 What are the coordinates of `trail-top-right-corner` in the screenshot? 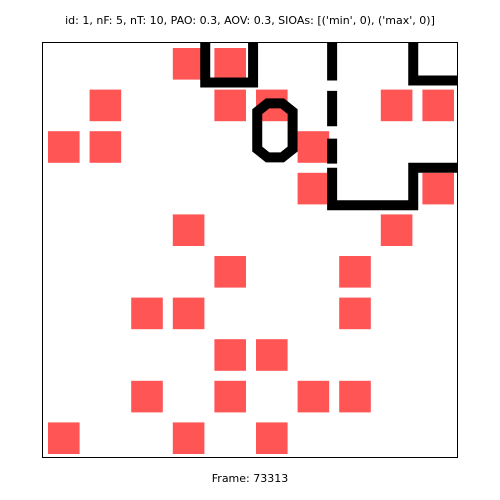 It's located at (432, 64).